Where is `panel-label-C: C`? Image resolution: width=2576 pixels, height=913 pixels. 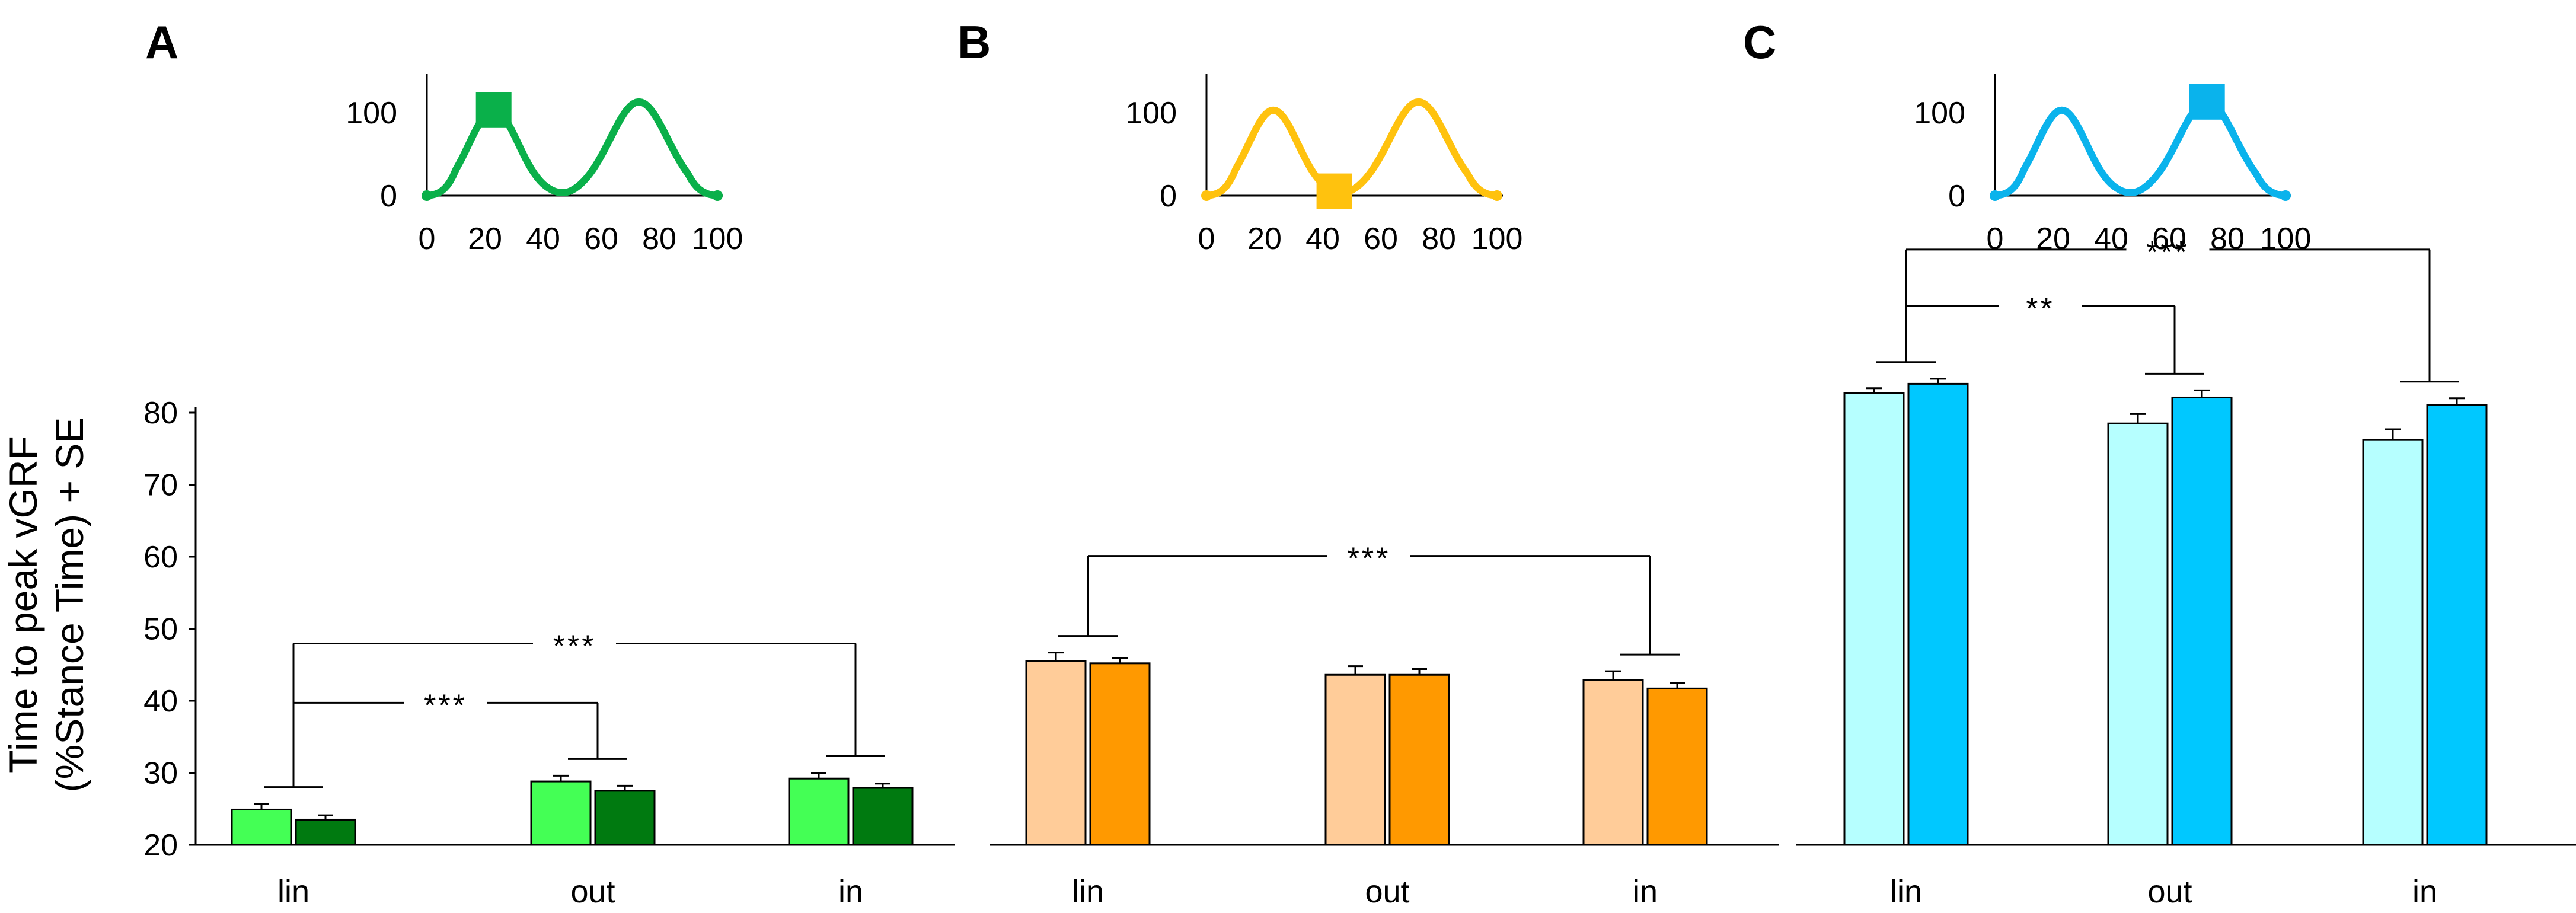
panel-label-C: C is located at coordinates (1759, 42).